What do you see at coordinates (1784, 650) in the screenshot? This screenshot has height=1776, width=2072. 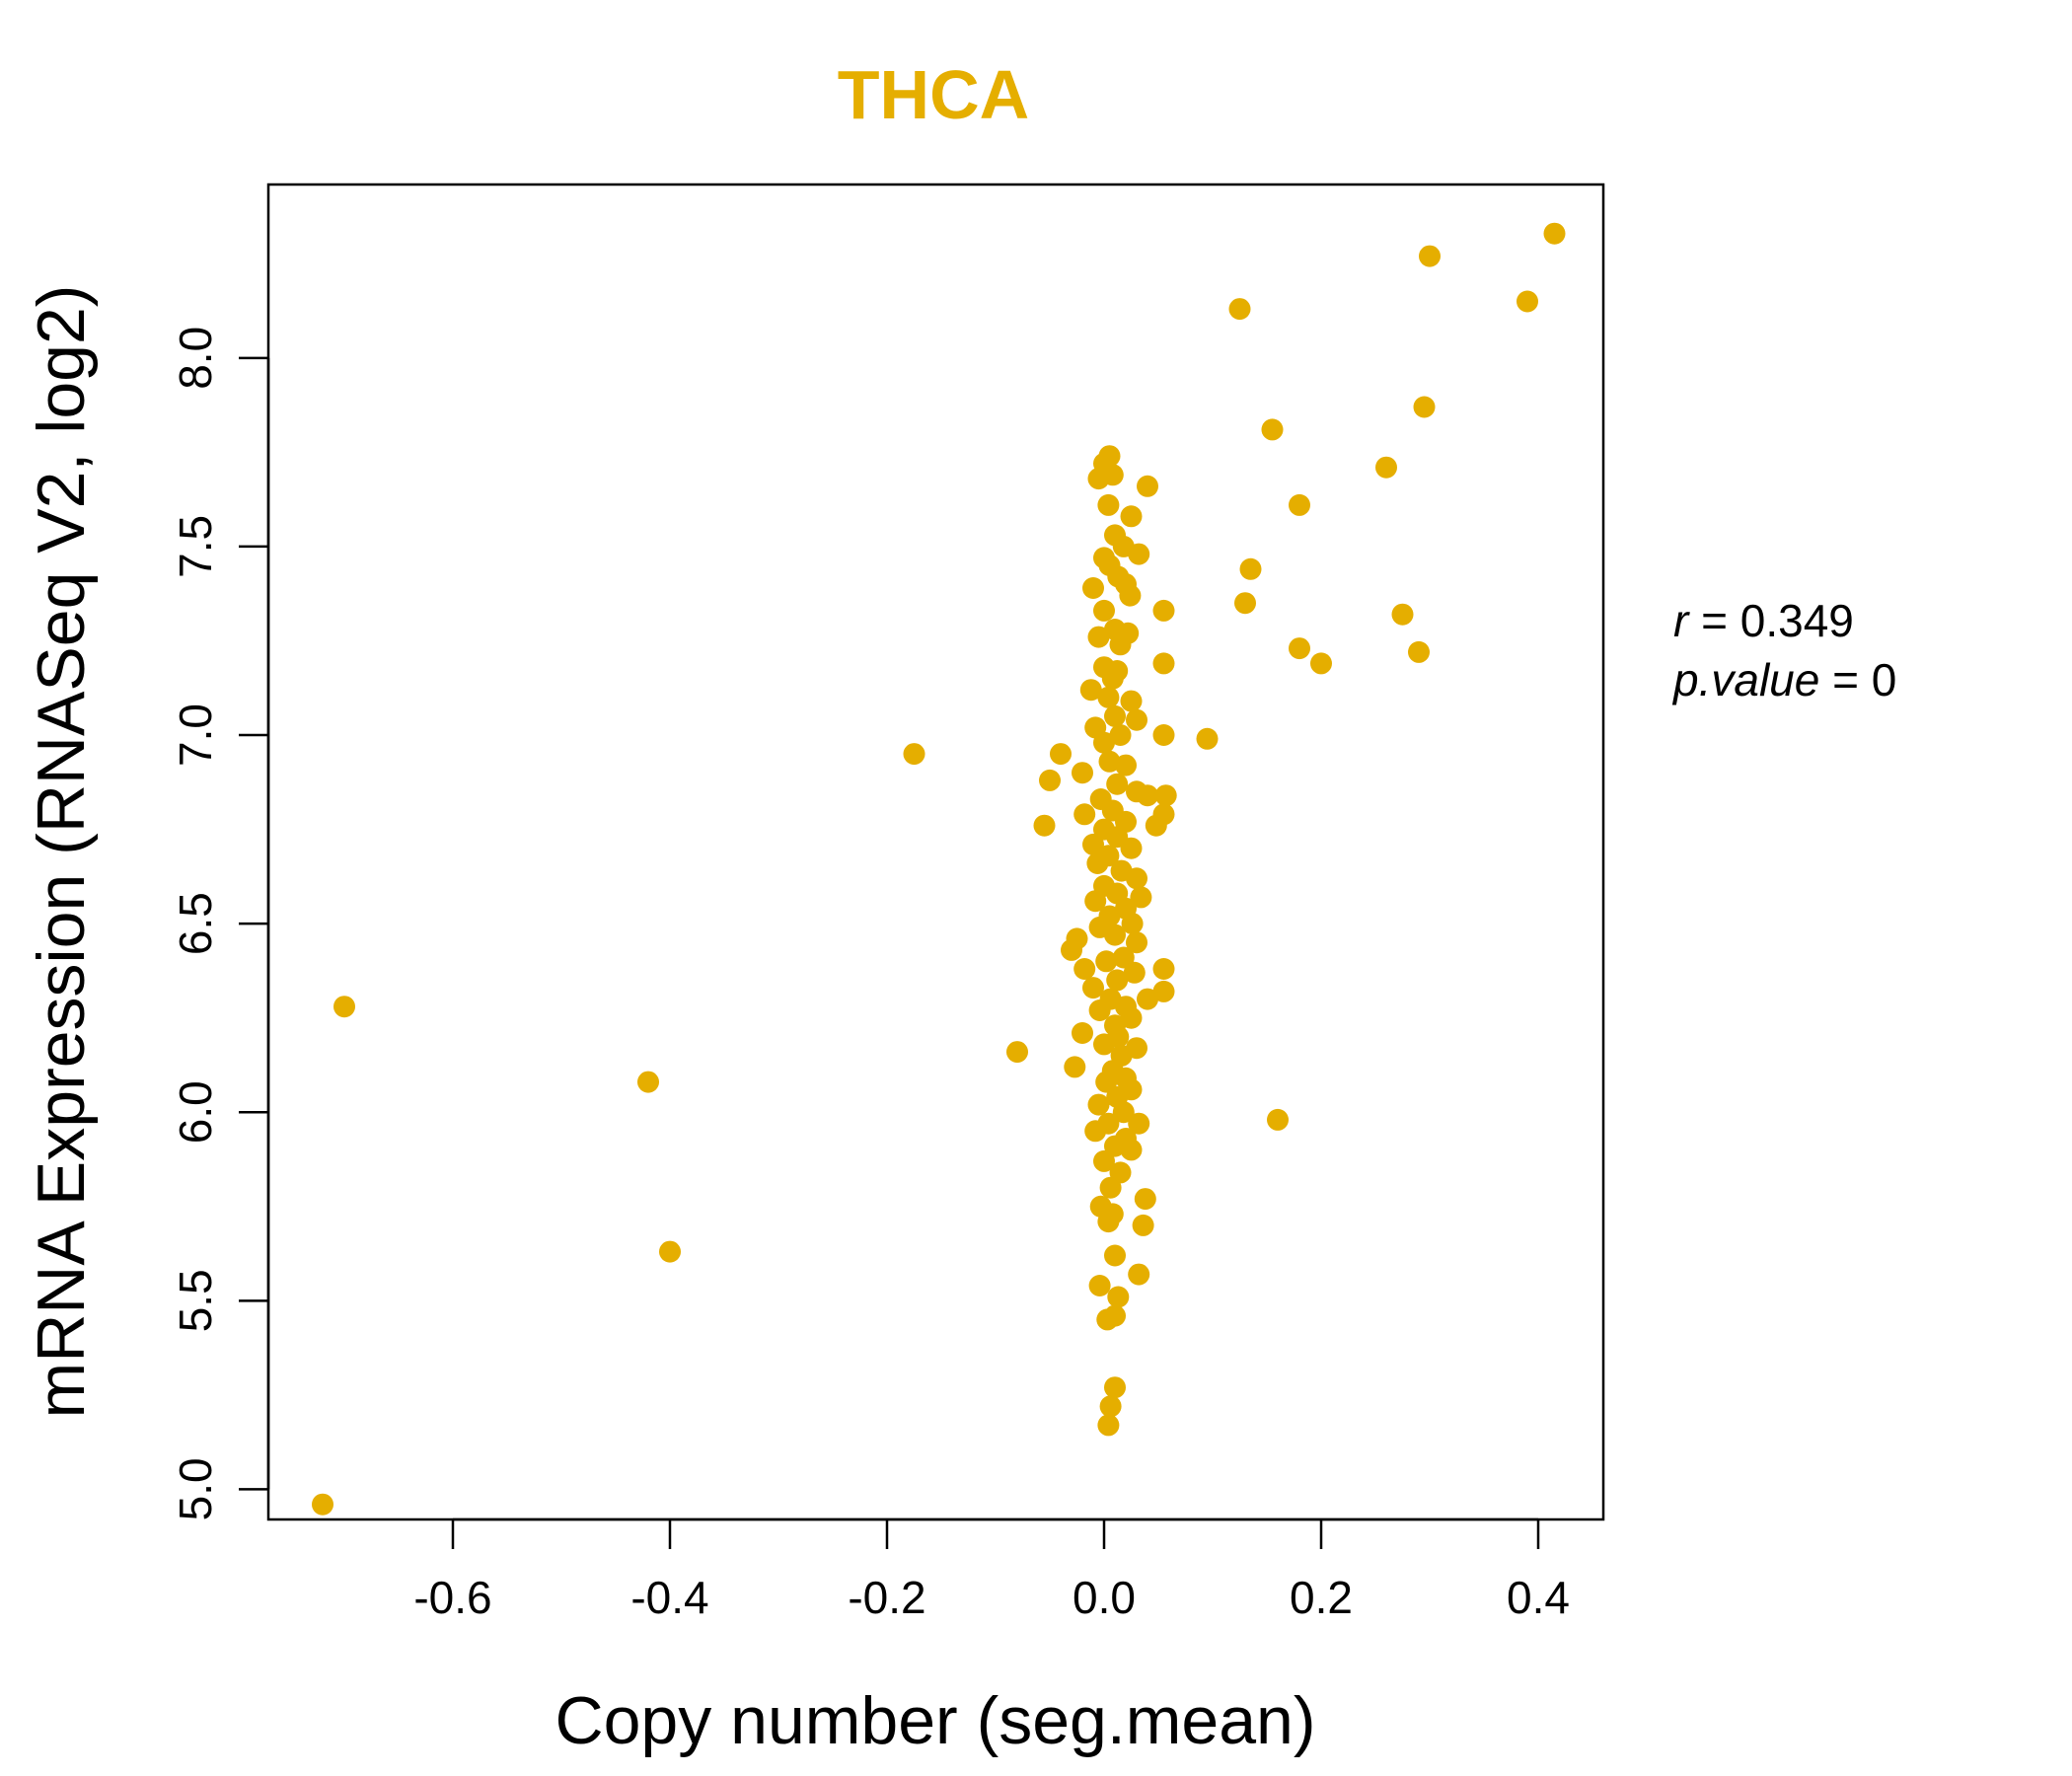 I see `stats-annotation: r = 0.349 p.value = 0` at bounding box center [1784, 650].